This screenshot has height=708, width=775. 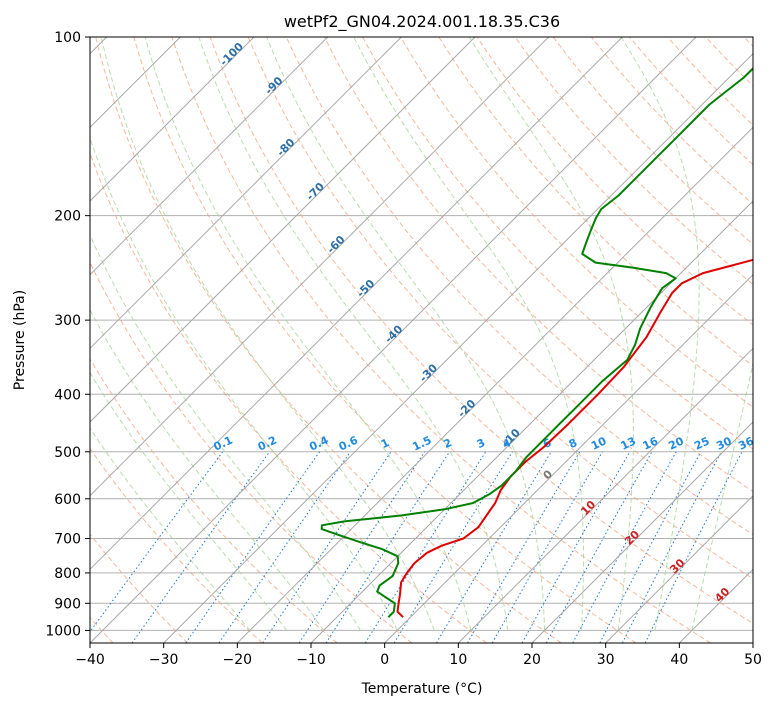 I want to click on x-tick-label: 40, so click(x=679, y=660).